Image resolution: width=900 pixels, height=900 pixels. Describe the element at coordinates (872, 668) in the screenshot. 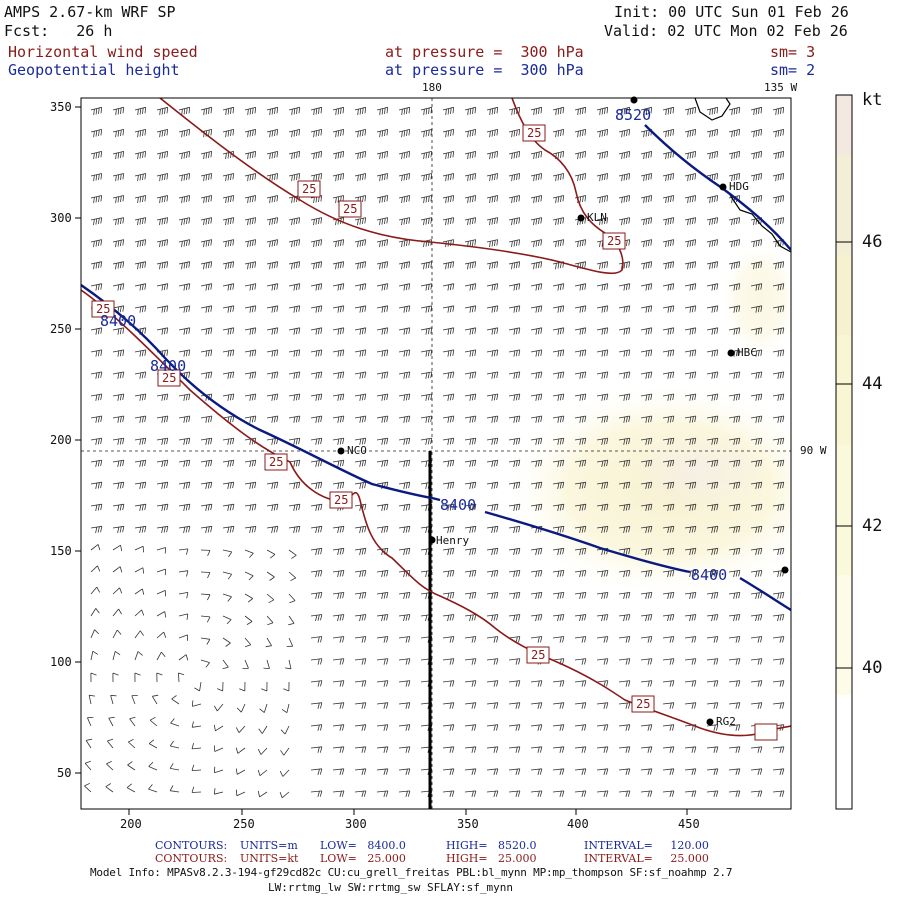

I see `colorbar-tick-40: 40` at that location.